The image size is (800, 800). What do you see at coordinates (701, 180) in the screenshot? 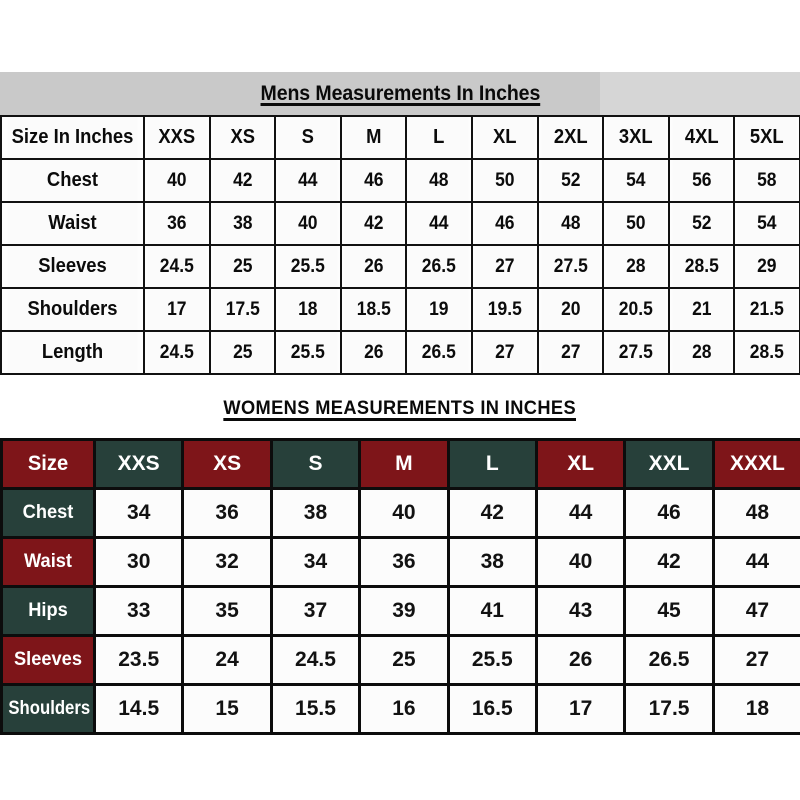
I see `mens-chest-4xl: 56` at bounding box center [701, 180].